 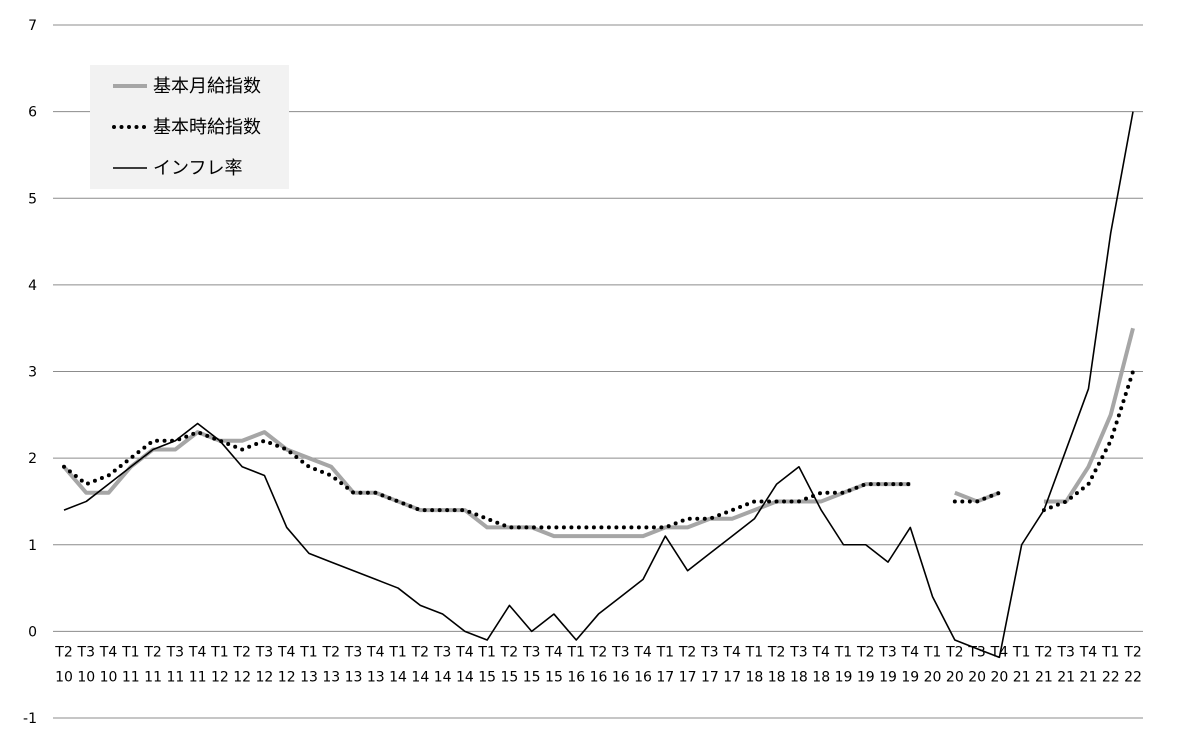 What do you see at coordinates (599, 677) in the screenshot?
I see `x-tick-label-year: 16` at bounding box center [599, 677].